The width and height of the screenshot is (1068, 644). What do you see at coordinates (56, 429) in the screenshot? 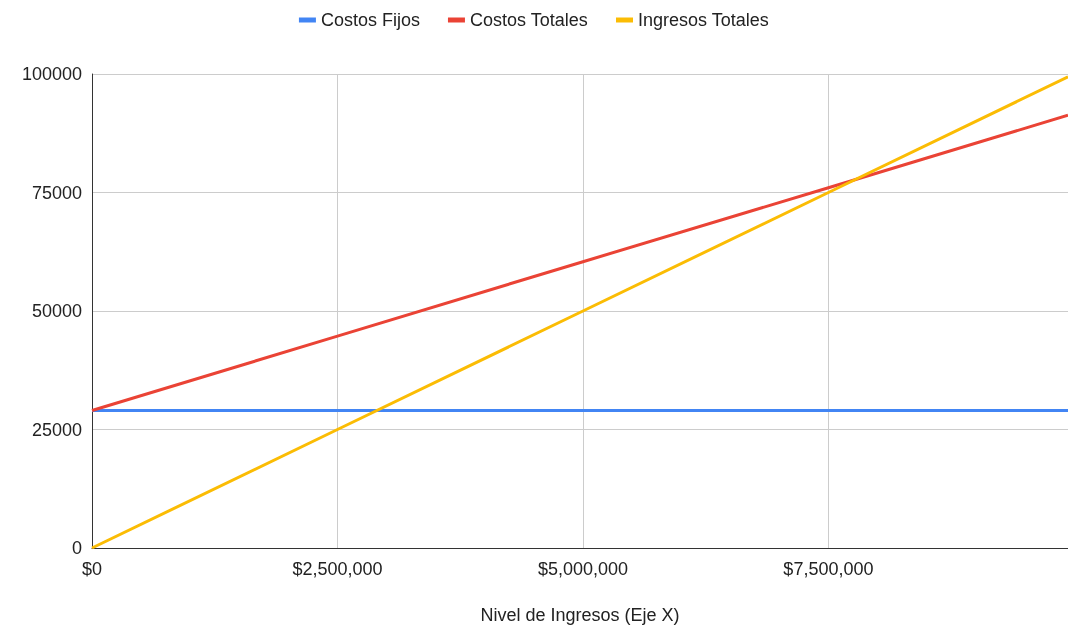
I see `y-tick-label: 25000` at bounding box center [56, 429].